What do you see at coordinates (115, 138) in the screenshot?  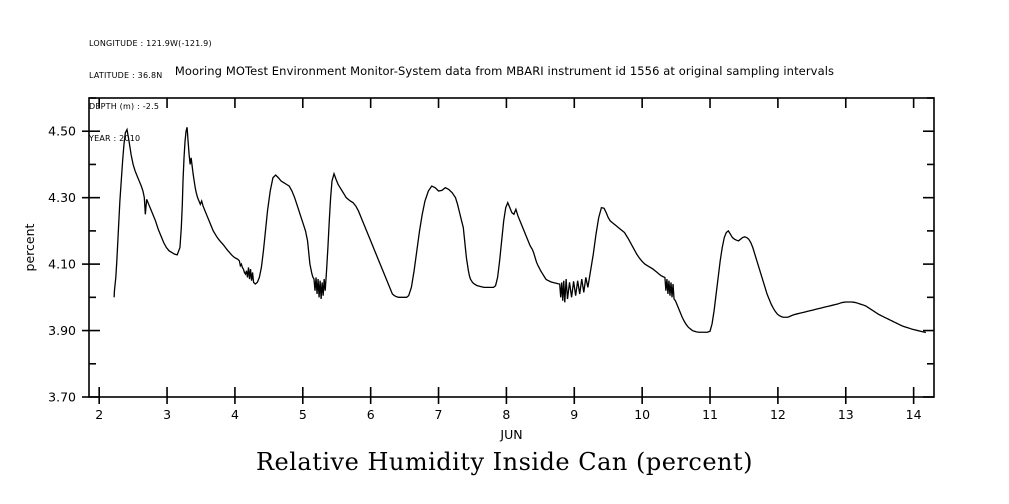 I see `metadata-year: YEAR : 2010` at bounding box center [115, 138].